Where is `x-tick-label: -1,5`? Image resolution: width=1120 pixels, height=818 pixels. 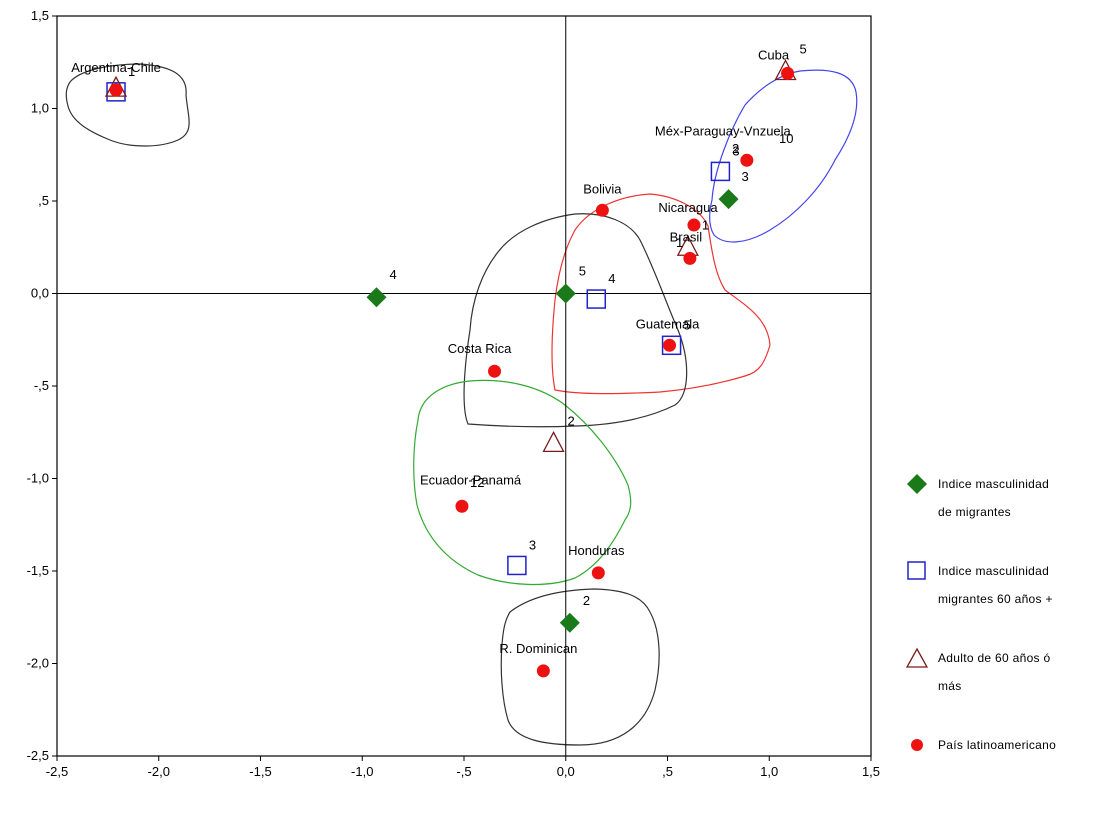 x-tick-label: -1,5 is located at coordinates (260, 771).